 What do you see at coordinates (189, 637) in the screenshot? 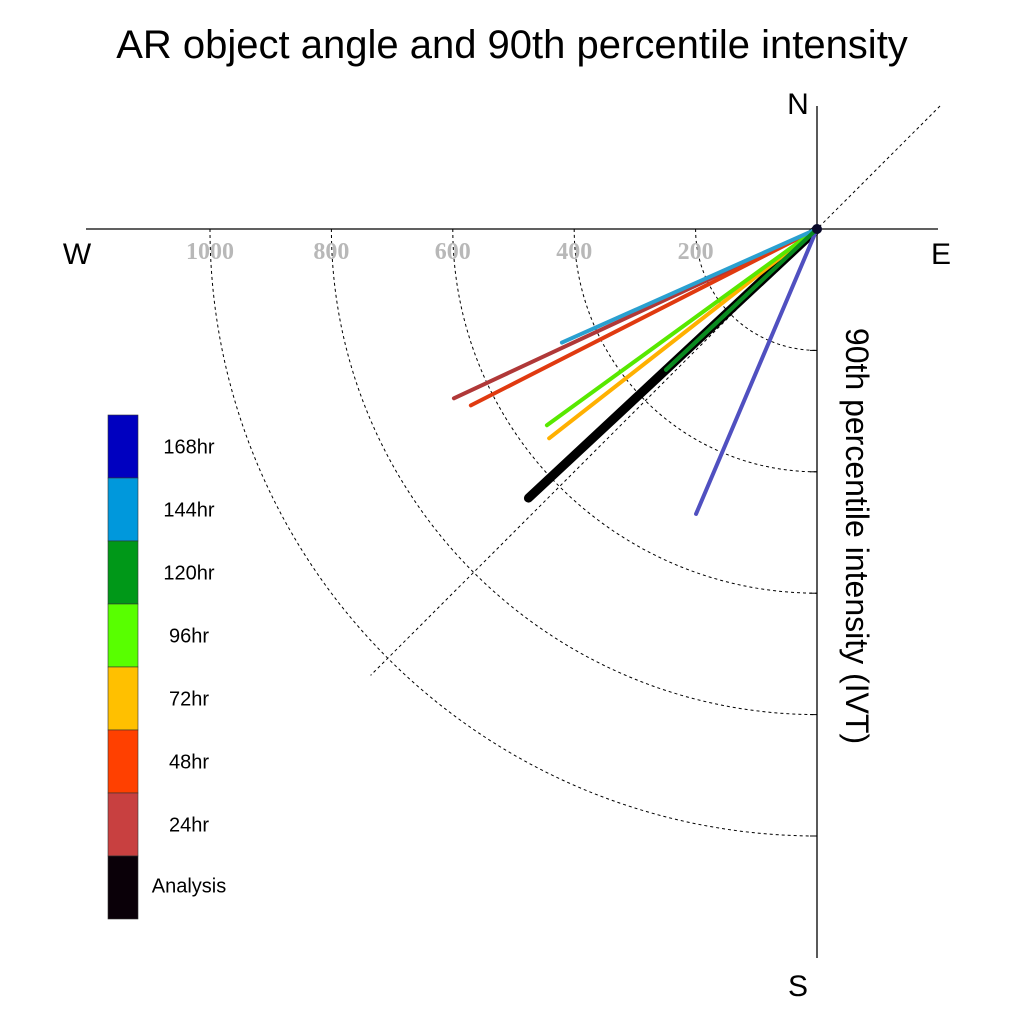
I see `legend-label-96hr: 96hr` at bounding box center [189, 637].